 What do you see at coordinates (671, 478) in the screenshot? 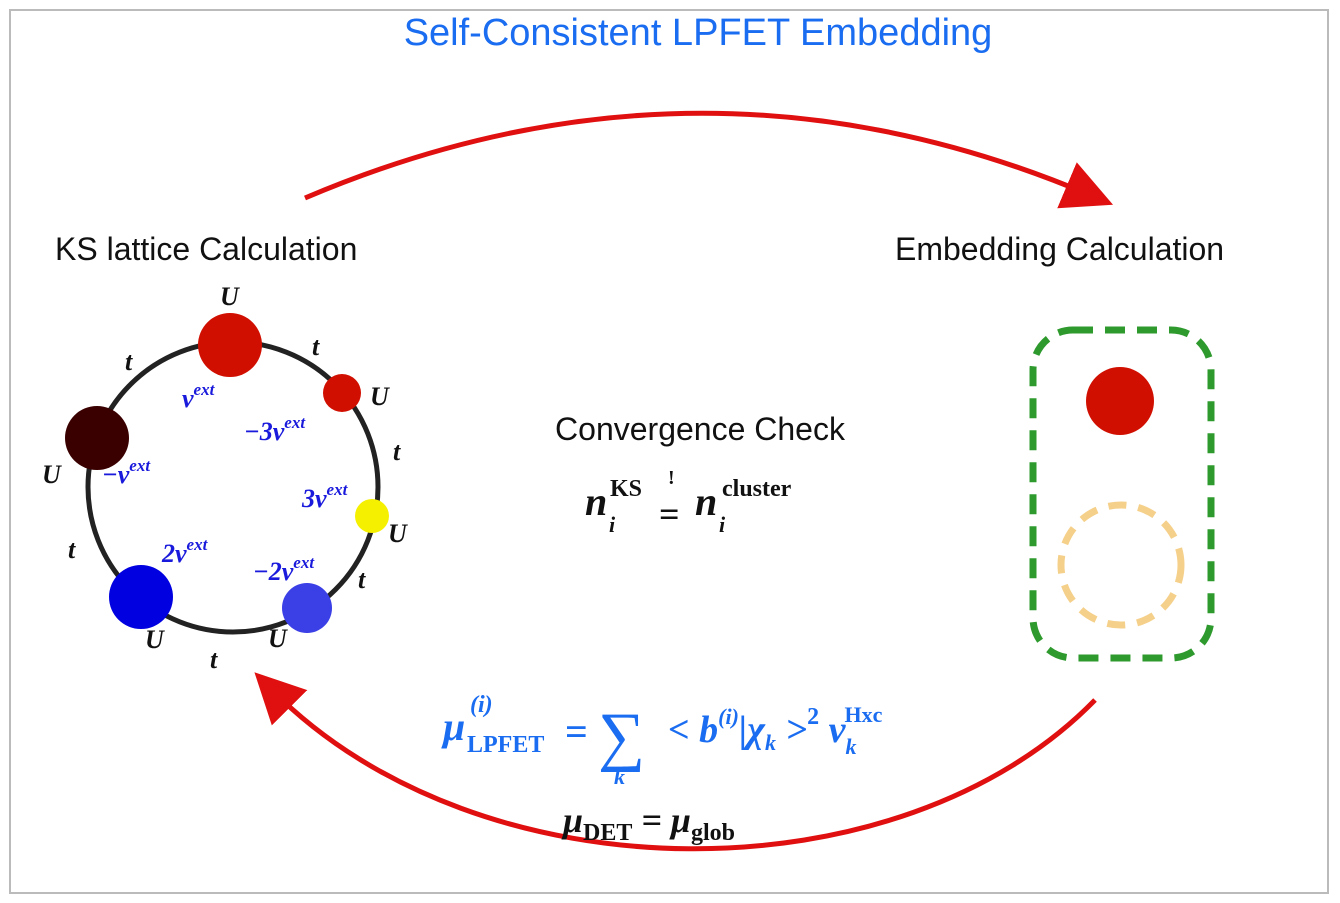
I see `eq-bang: !` at bounding box center [671, 478].